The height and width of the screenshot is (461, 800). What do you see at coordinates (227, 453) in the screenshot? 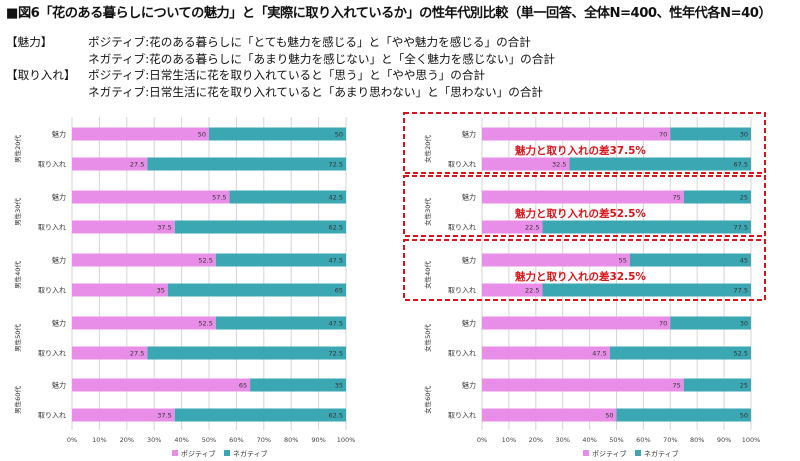
I see `legend-swatch-negative` at bounding box center [227, 453].